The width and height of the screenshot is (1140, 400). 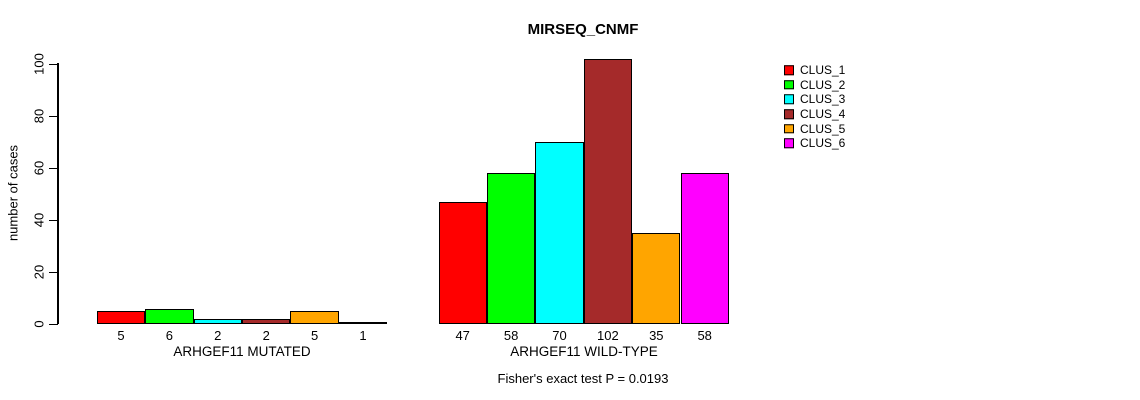 What do you see at coordinates (823, 70) in the screenshot?
I see `legend-label: CLUS_1` at bounding box center [823, 70].